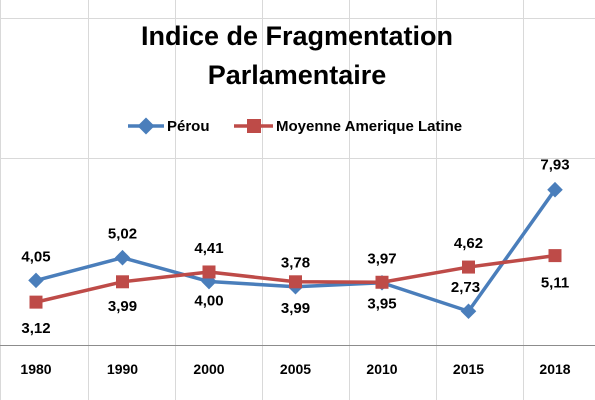 This screenshot has width=595, height=400. Describe the element at coordinates (465, 287) in the screenshot. I see `data-label-series-1: 2,73` at that location.